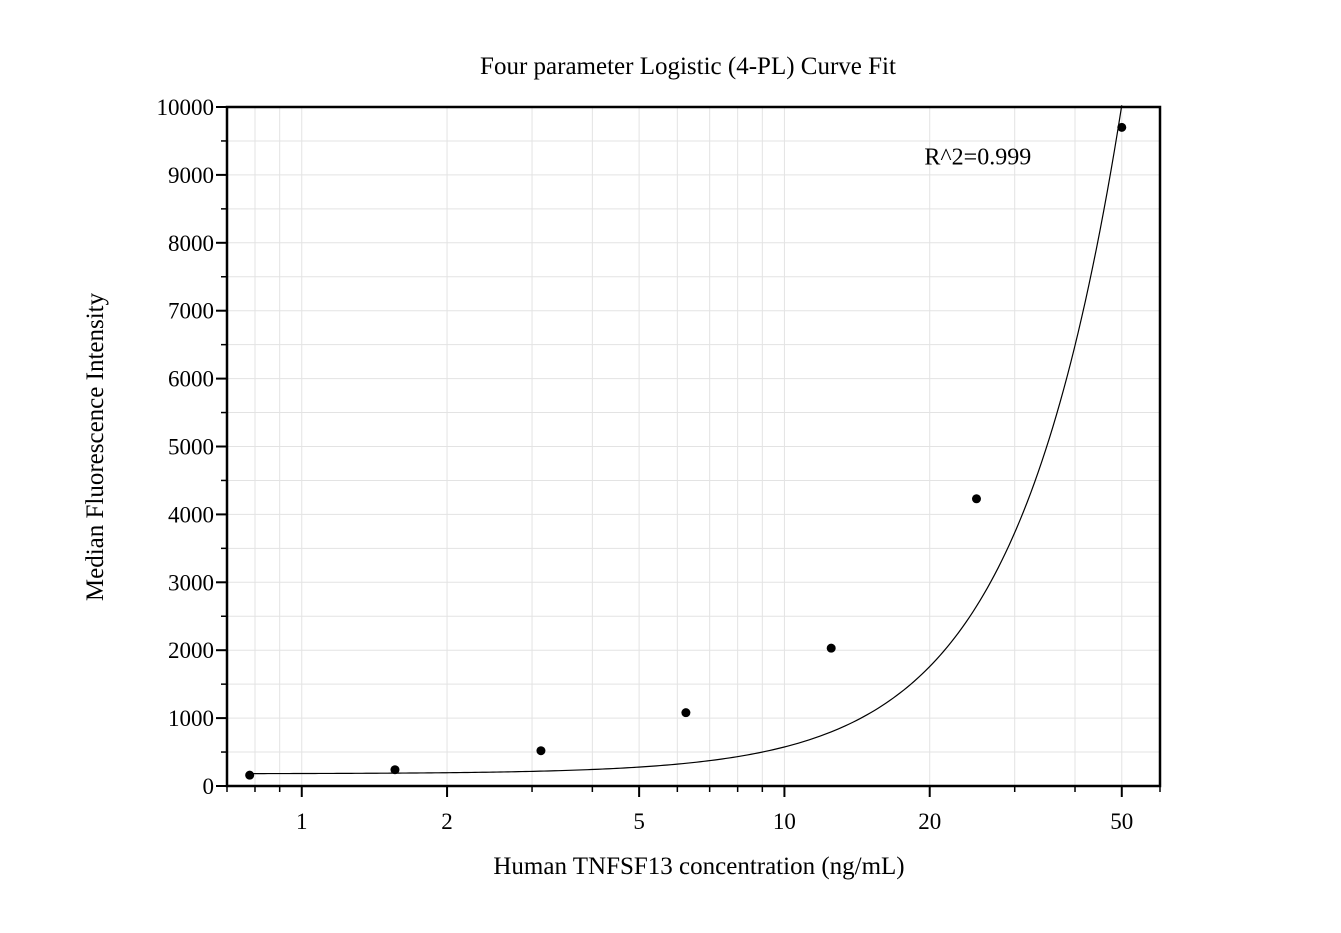  I want to click on r-squared-annotation: R^2=0.999, so click(977, 158).